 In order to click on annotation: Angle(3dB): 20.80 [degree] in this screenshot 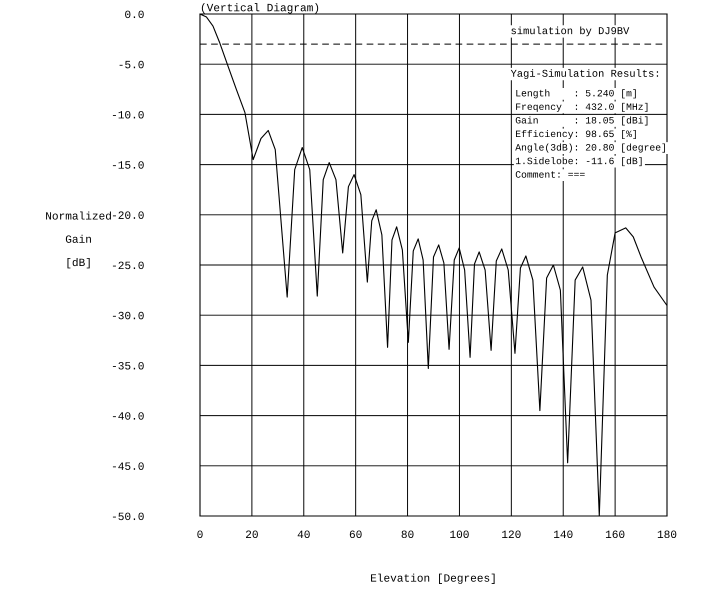, I will do `click(590, 148)`.